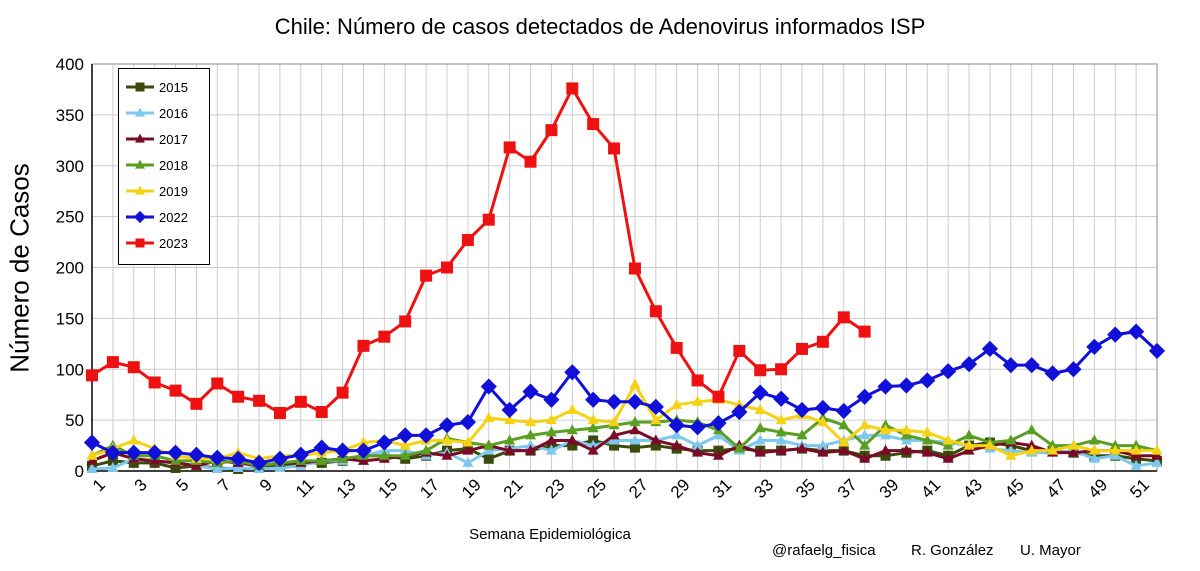 Image resolution: width=1200 pixels, height=571 pixels. What do you see at coordinates (70, 268) in the screenshot?
I see `y-tick-labels: 0 50 100 150 200 250 300 350 400` at bounding box center [70, 268].